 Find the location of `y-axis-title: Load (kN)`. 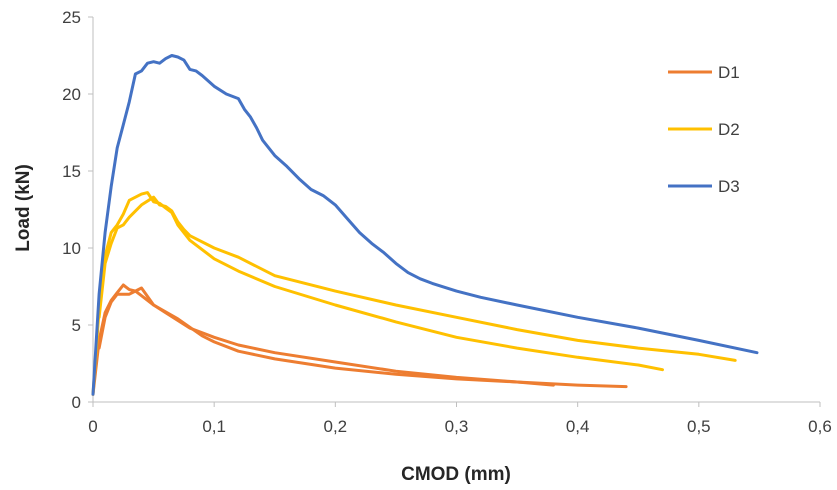

y-axis-title: Load (kN) is located at coordinates (23, 208).